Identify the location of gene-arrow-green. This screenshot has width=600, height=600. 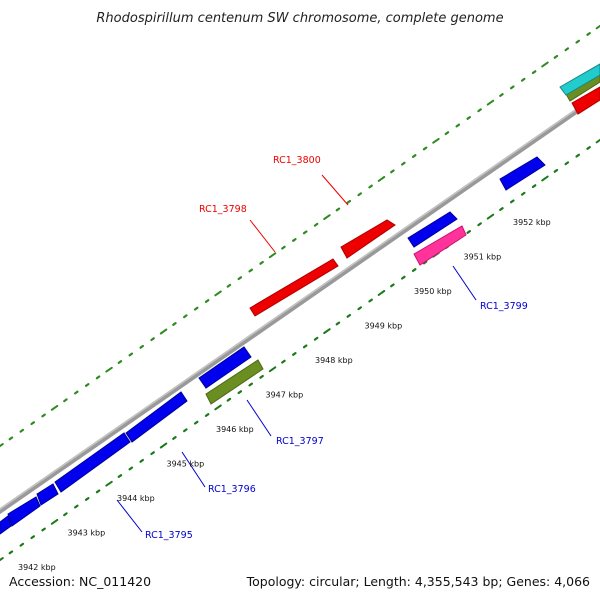
(234, 382).